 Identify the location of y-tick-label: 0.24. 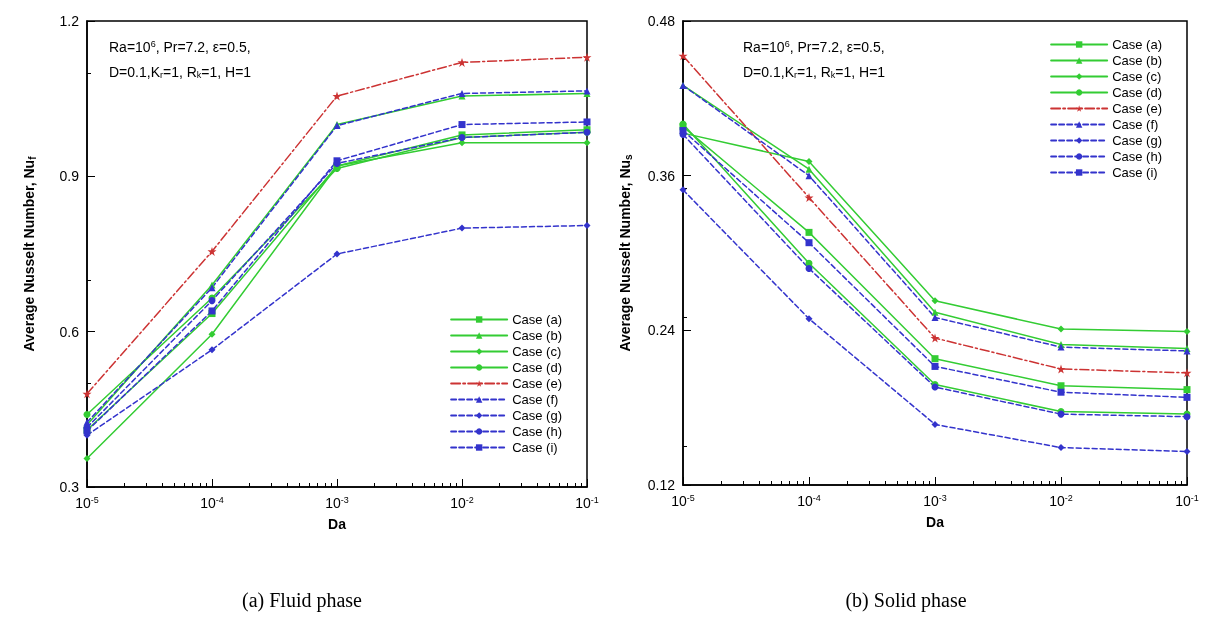
(661, 330).